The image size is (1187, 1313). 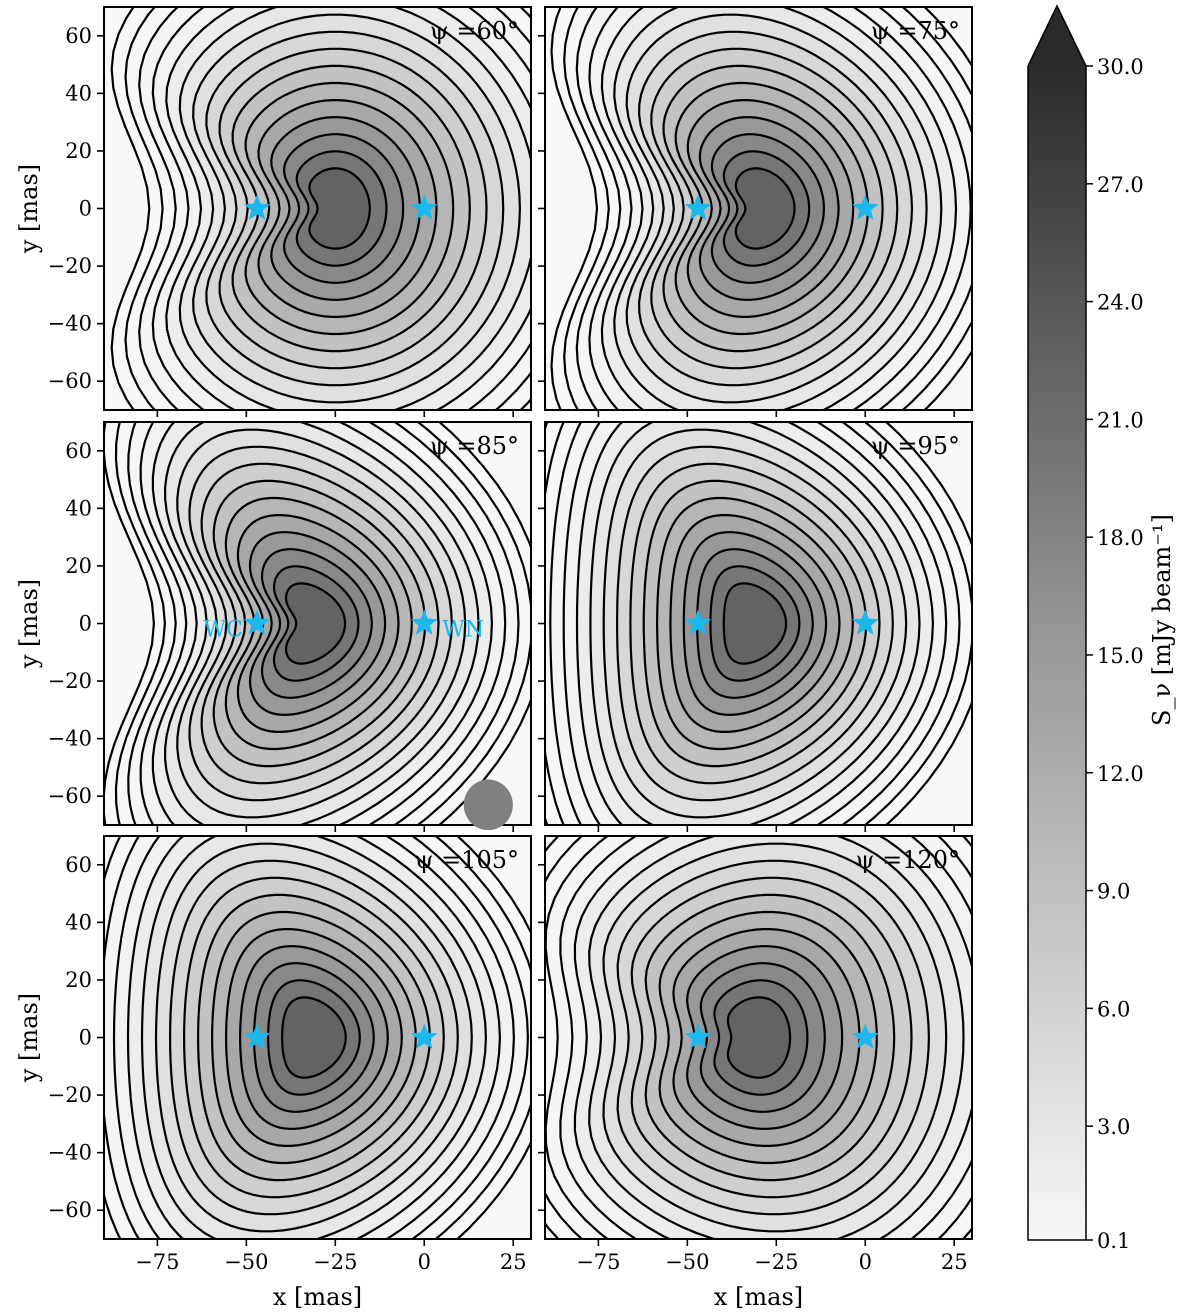 I want to click on psi-label: ψ =120°, so click(x=908, y=860).